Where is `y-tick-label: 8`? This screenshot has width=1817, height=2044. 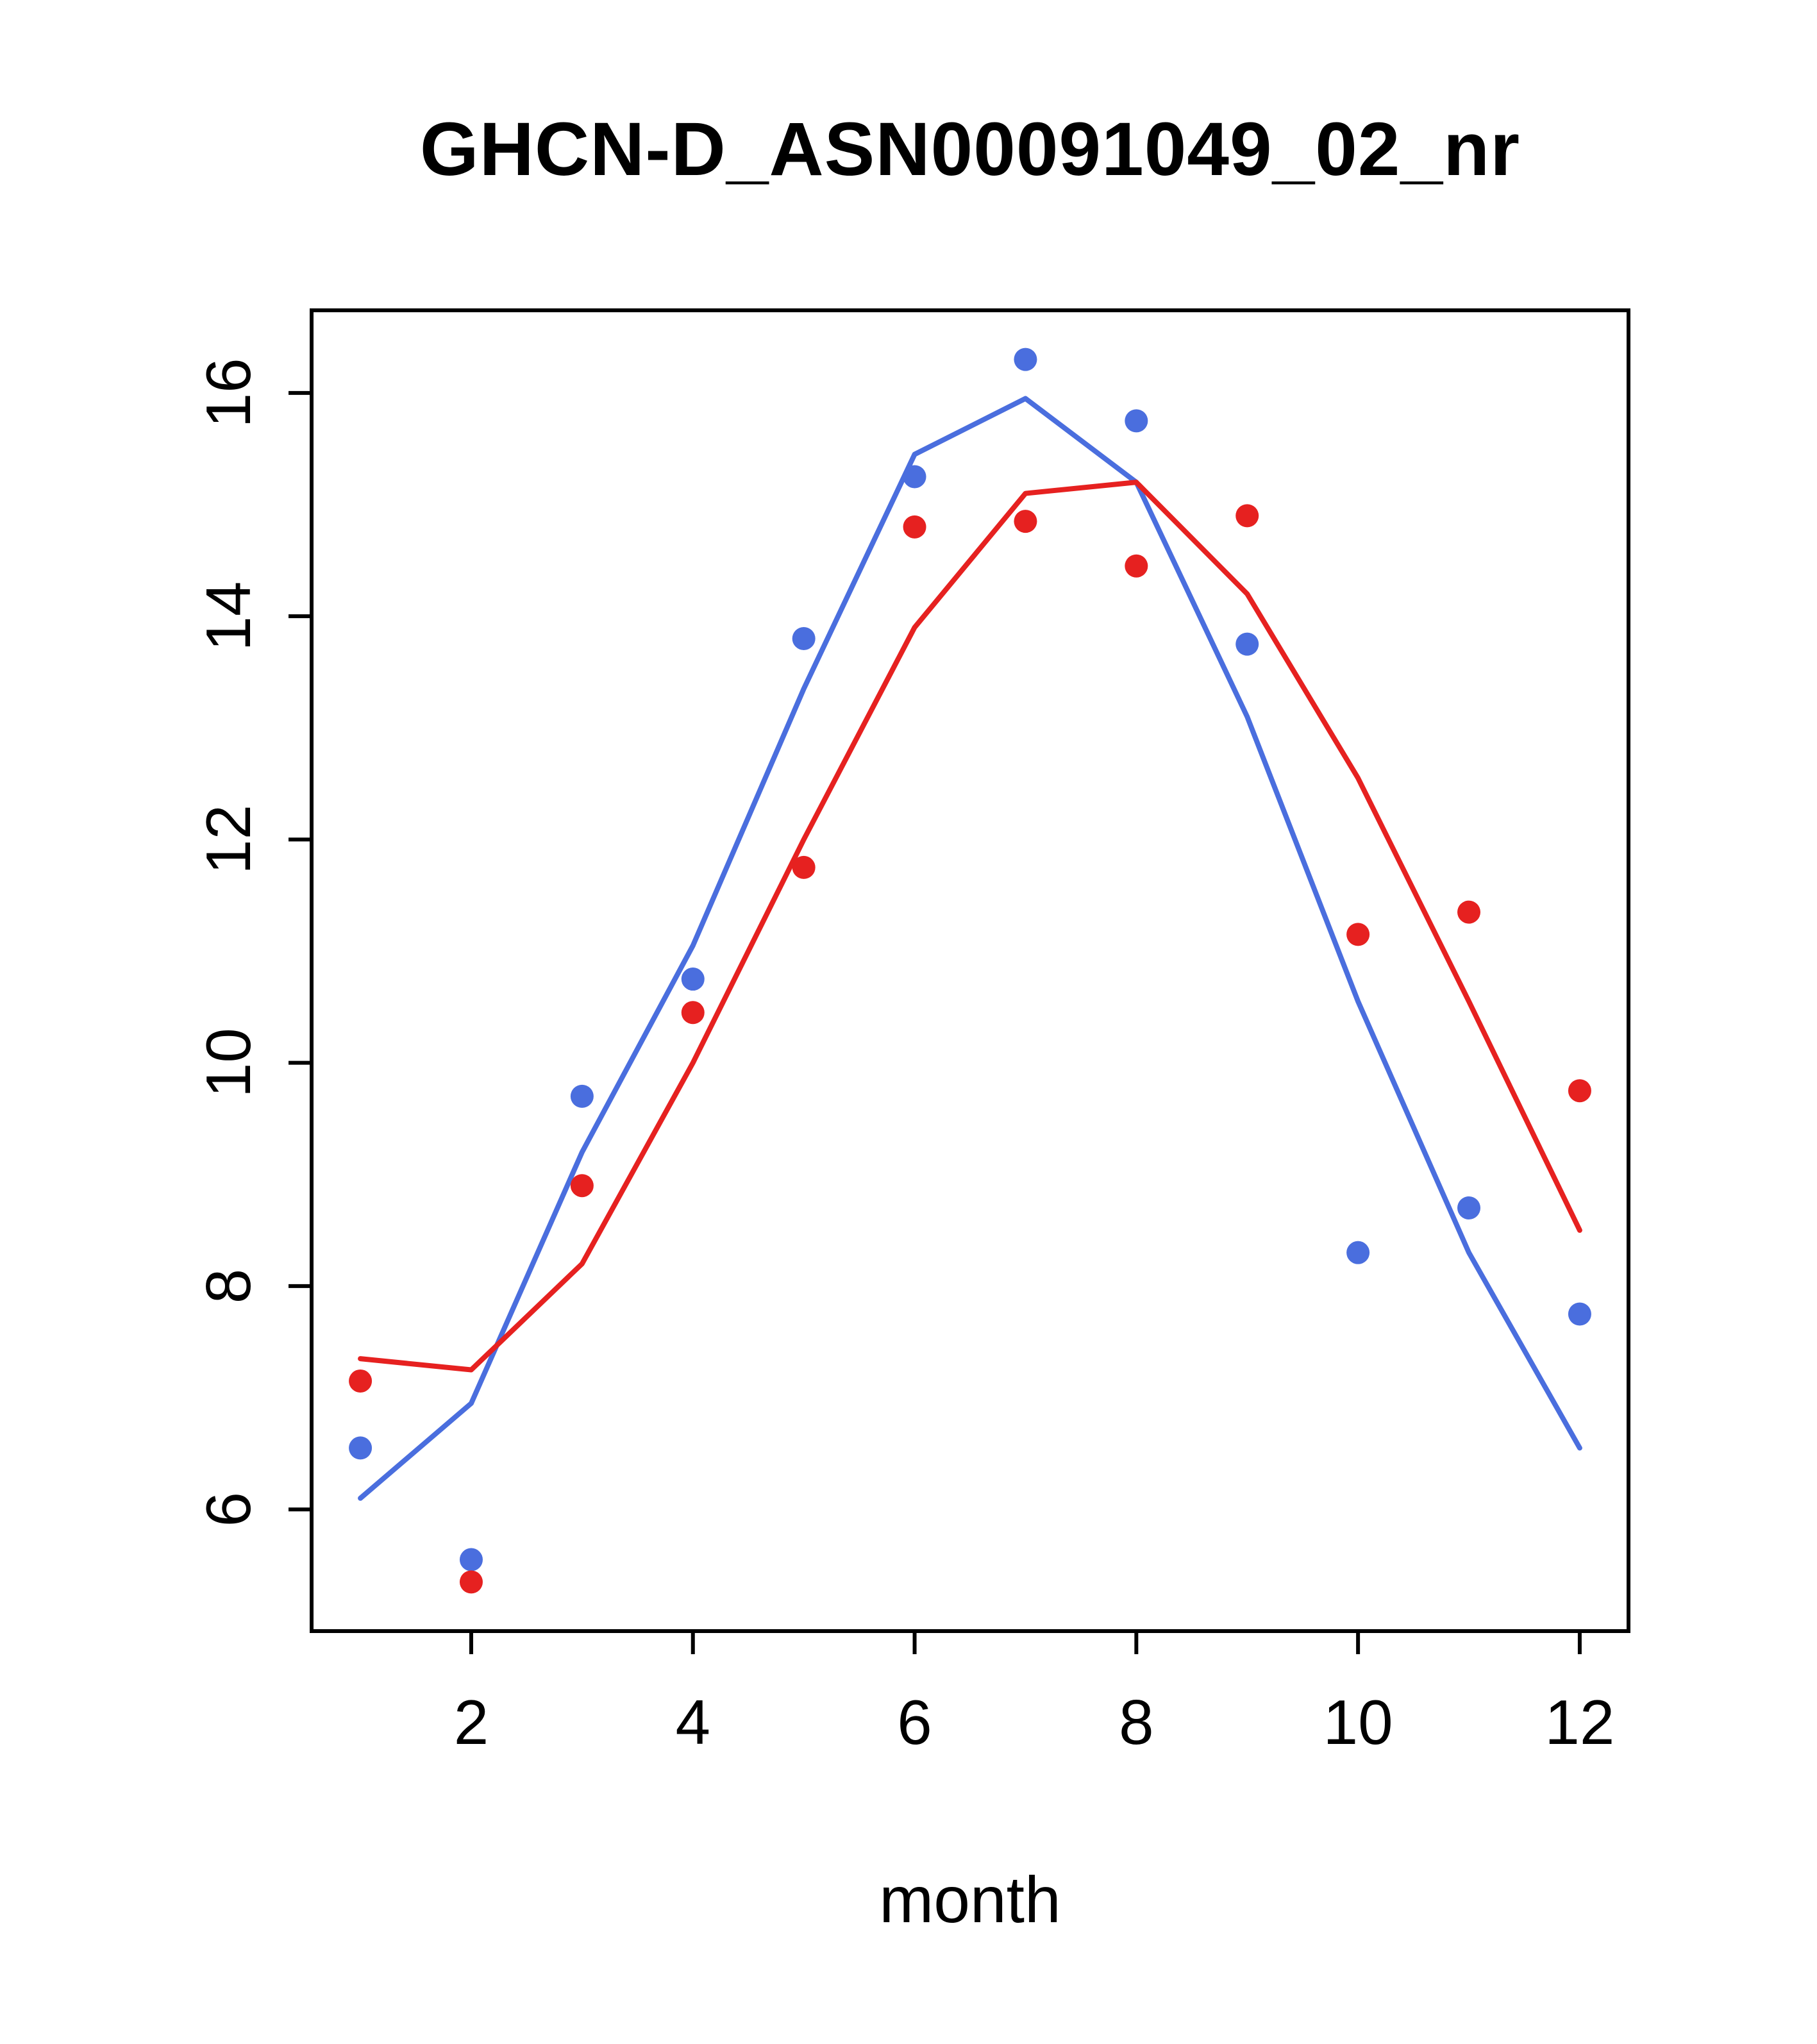 y-tick-label: 8 is located at coordinates (228, 1286).